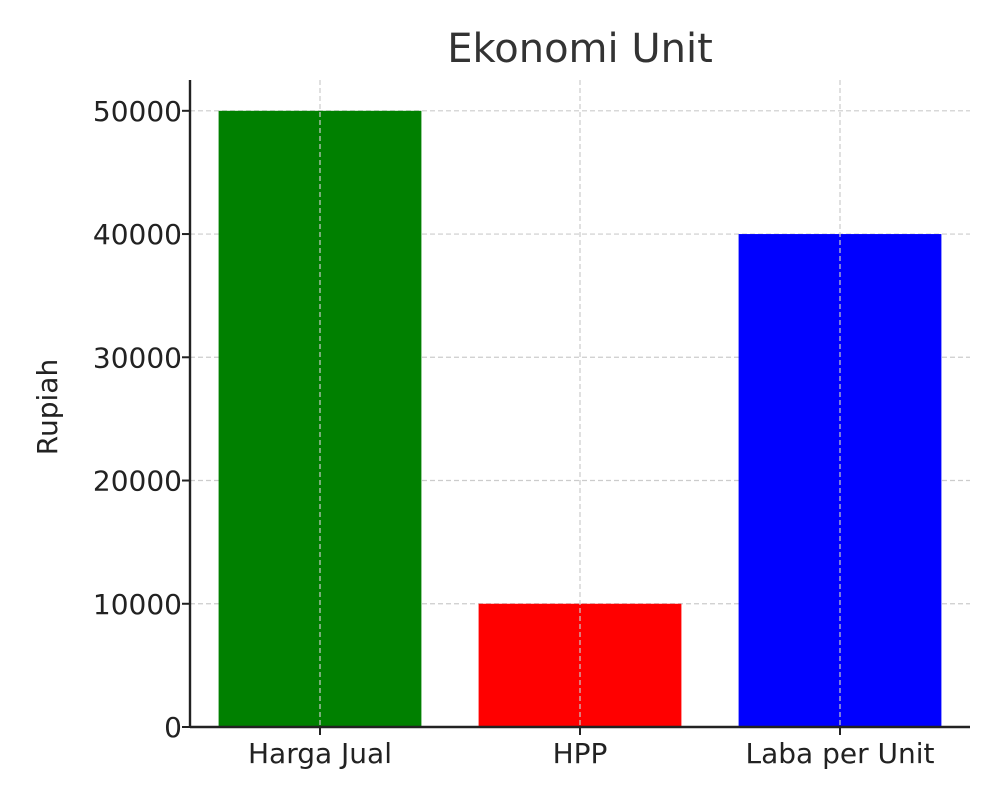  I want to click on y-tick-label: 50000, so click(137, 111).